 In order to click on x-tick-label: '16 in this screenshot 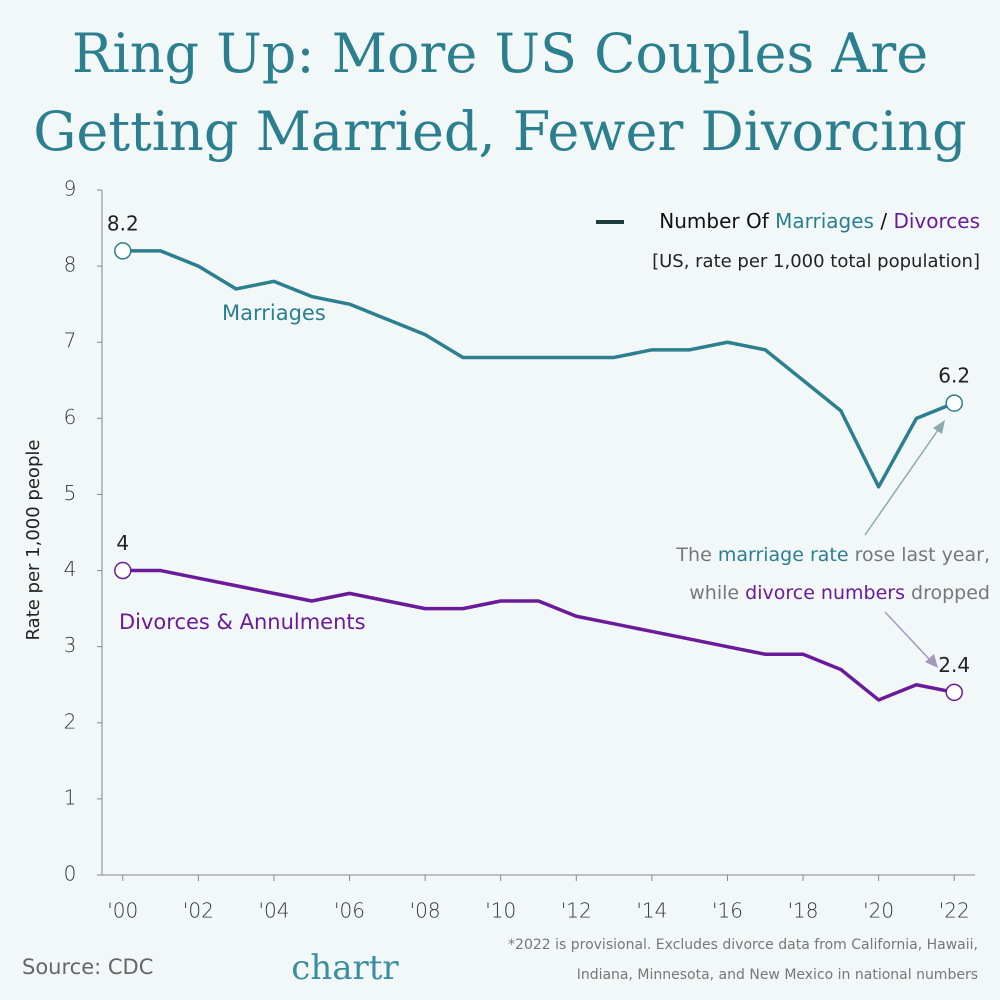, I will do `click(727, 911)`.